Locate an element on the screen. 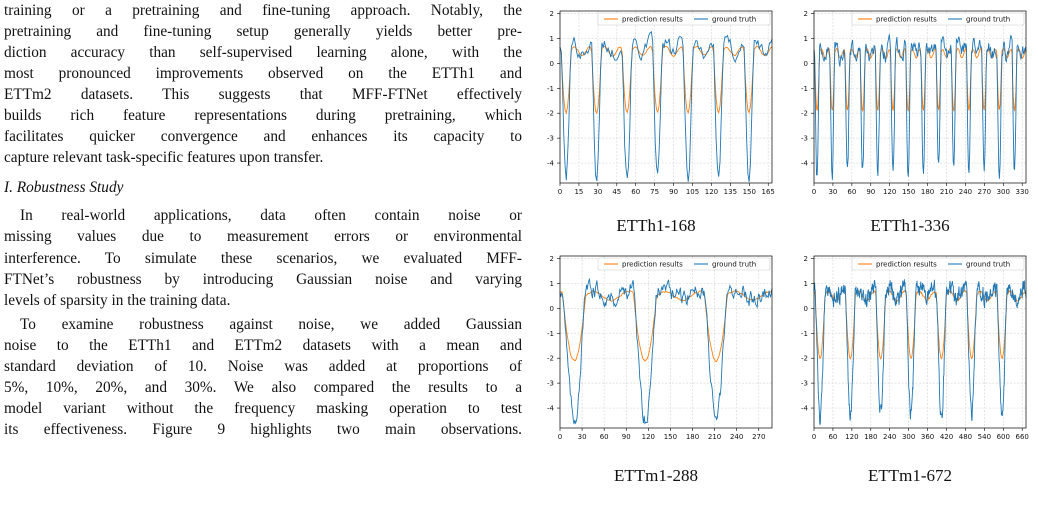  x-tick-label: 330 is located at coordinates (1022, 192).